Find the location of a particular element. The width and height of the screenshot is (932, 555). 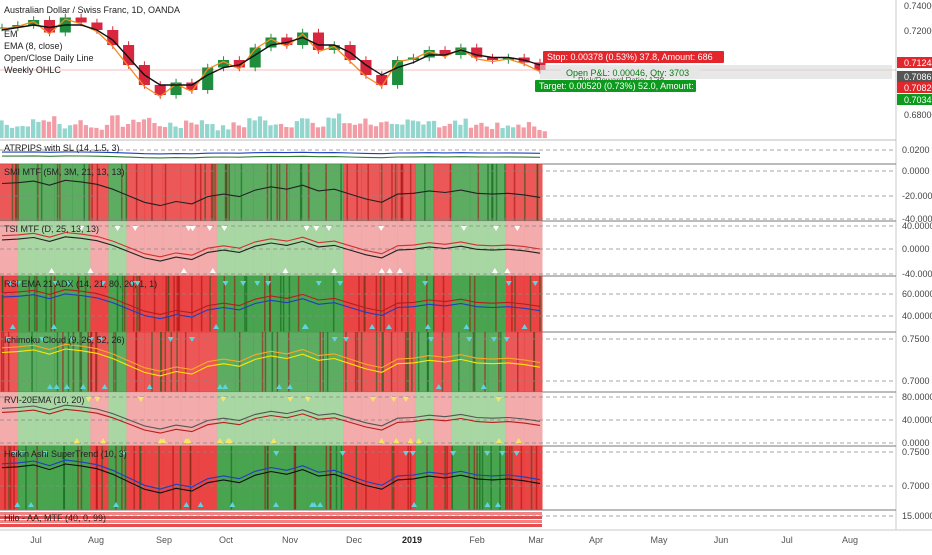

indicator-line is located at coordinates (271, 362).